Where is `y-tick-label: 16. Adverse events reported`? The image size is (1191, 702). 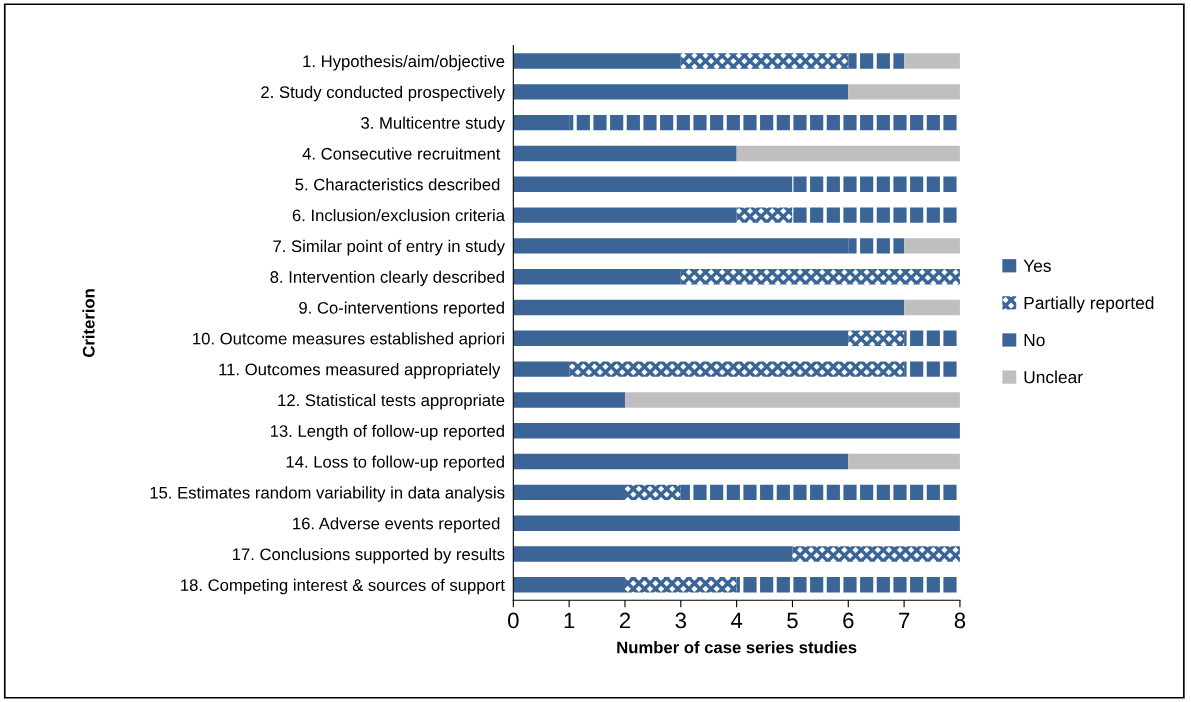
y-tick-label: 16. Adverse events reported is located at coordinates (396, 525).